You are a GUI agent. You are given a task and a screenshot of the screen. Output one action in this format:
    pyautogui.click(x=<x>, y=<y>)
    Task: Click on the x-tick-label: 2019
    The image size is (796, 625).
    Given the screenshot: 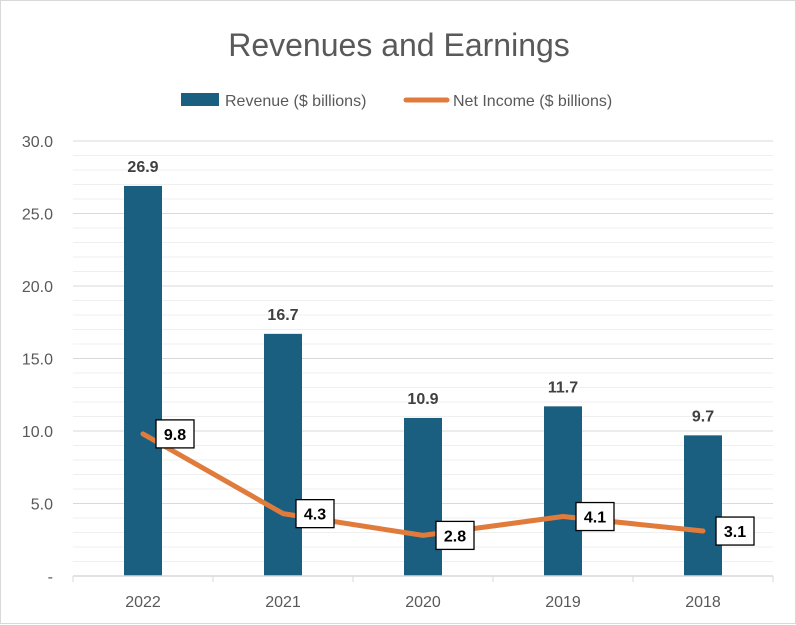 What is the action you would take?
    pyautogui.click(x=563, y=602)
    